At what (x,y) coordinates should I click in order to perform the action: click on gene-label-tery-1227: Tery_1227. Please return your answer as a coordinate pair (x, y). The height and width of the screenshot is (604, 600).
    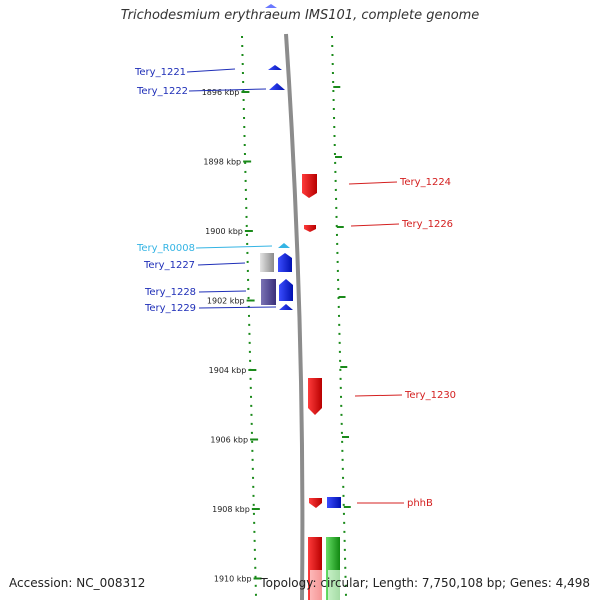
    Looking at the image, I should click on (169, 265).